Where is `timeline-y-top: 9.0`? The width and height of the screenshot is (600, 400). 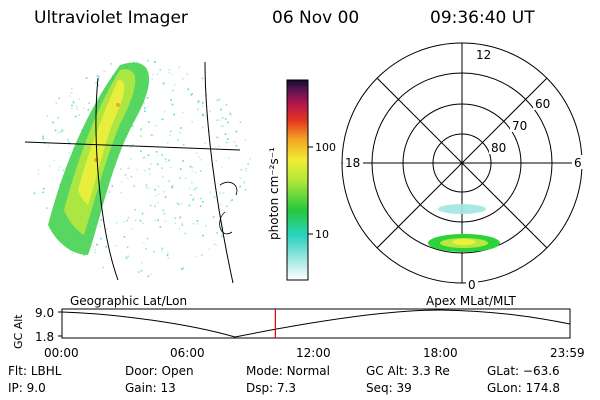 timeline-y-top: 9.0 is located at coordinates (44, 313).